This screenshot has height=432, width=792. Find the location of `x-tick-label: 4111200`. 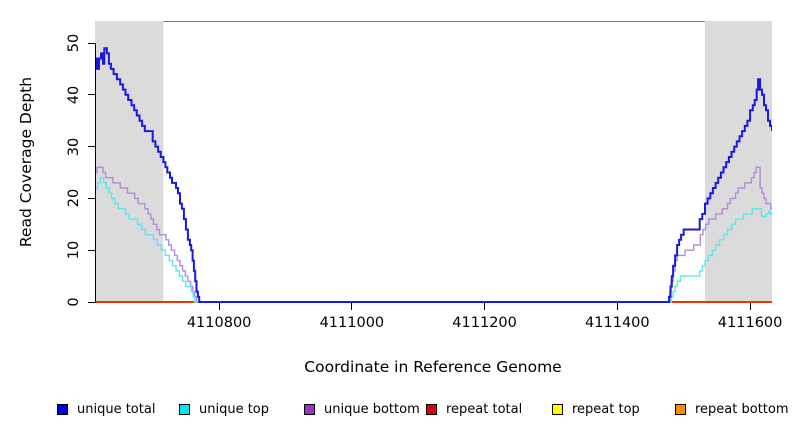

x-tick-label: 4111200 is located at coordinates (484, 323).